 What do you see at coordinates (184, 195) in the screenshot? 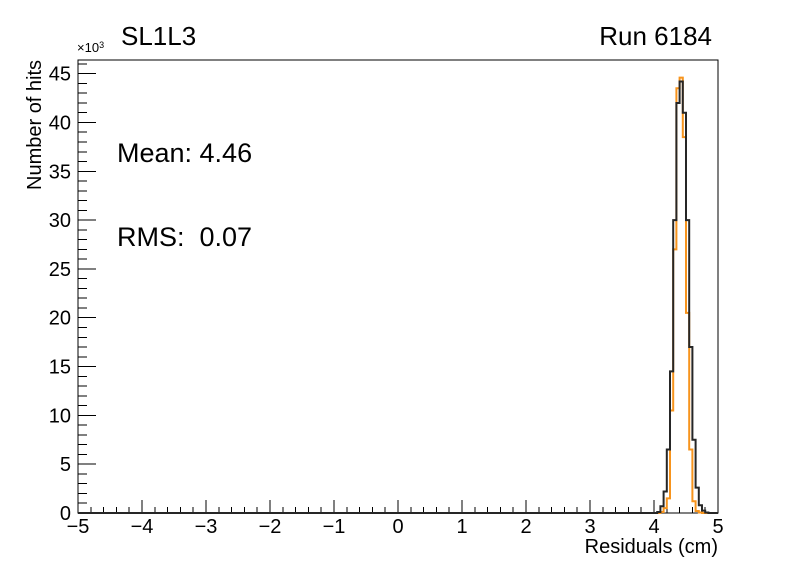
I see `stats-box: Mean: 4.46 RMS: 0.07` at bounding box center [184, 195].